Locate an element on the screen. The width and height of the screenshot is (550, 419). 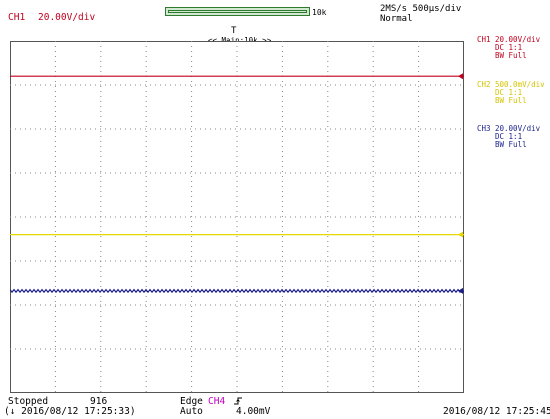
ch3-name: CH3 is located at coordinates (484, 128).